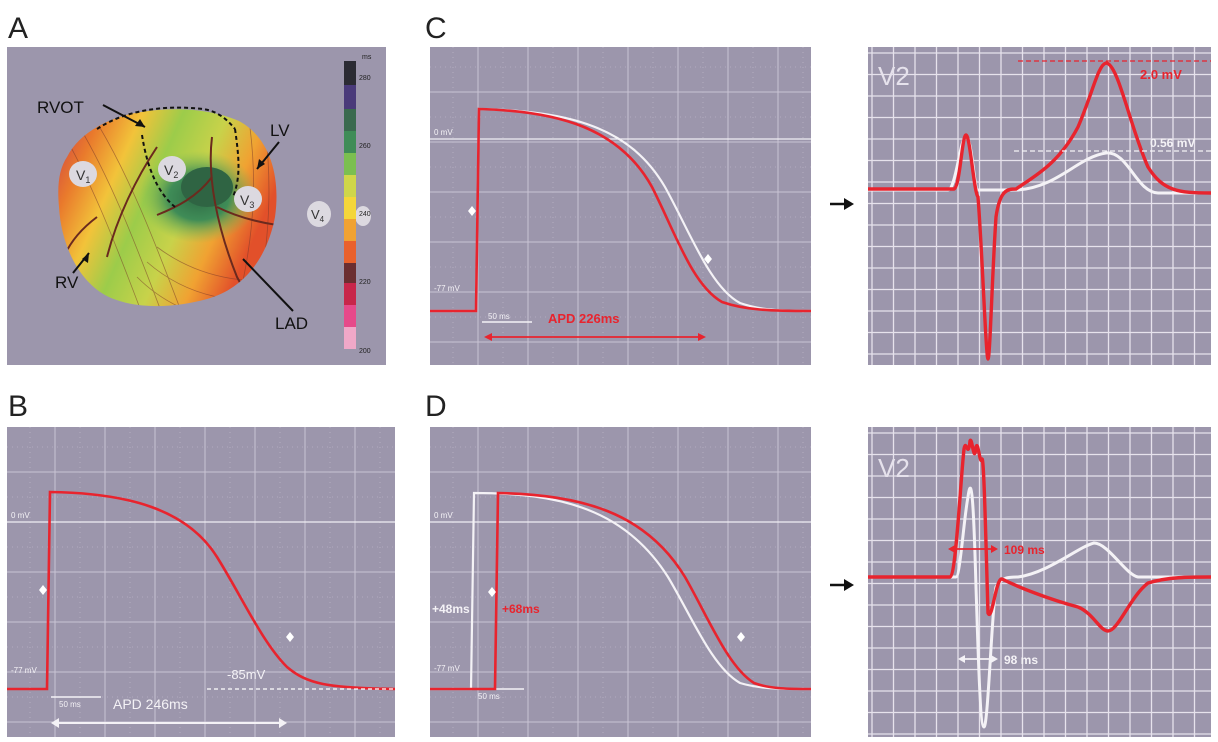  I want to click on lead-v1-marker: V1, so click(83, 174).